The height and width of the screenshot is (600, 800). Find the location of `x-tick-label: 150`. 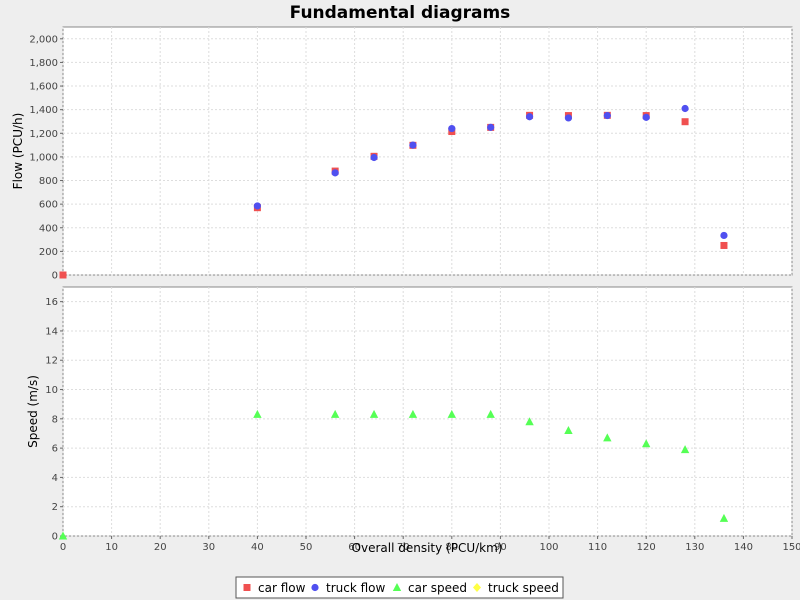

x-tick-label: 150 is located at coordinates (791, 547).